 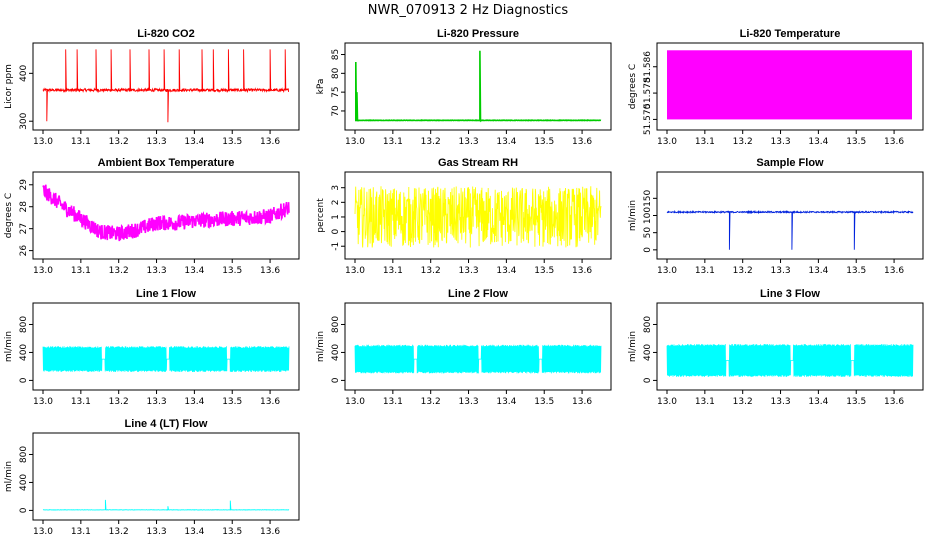 I want to click on y-axis: -1 0 1 2 3, so click(x=338, y=218).